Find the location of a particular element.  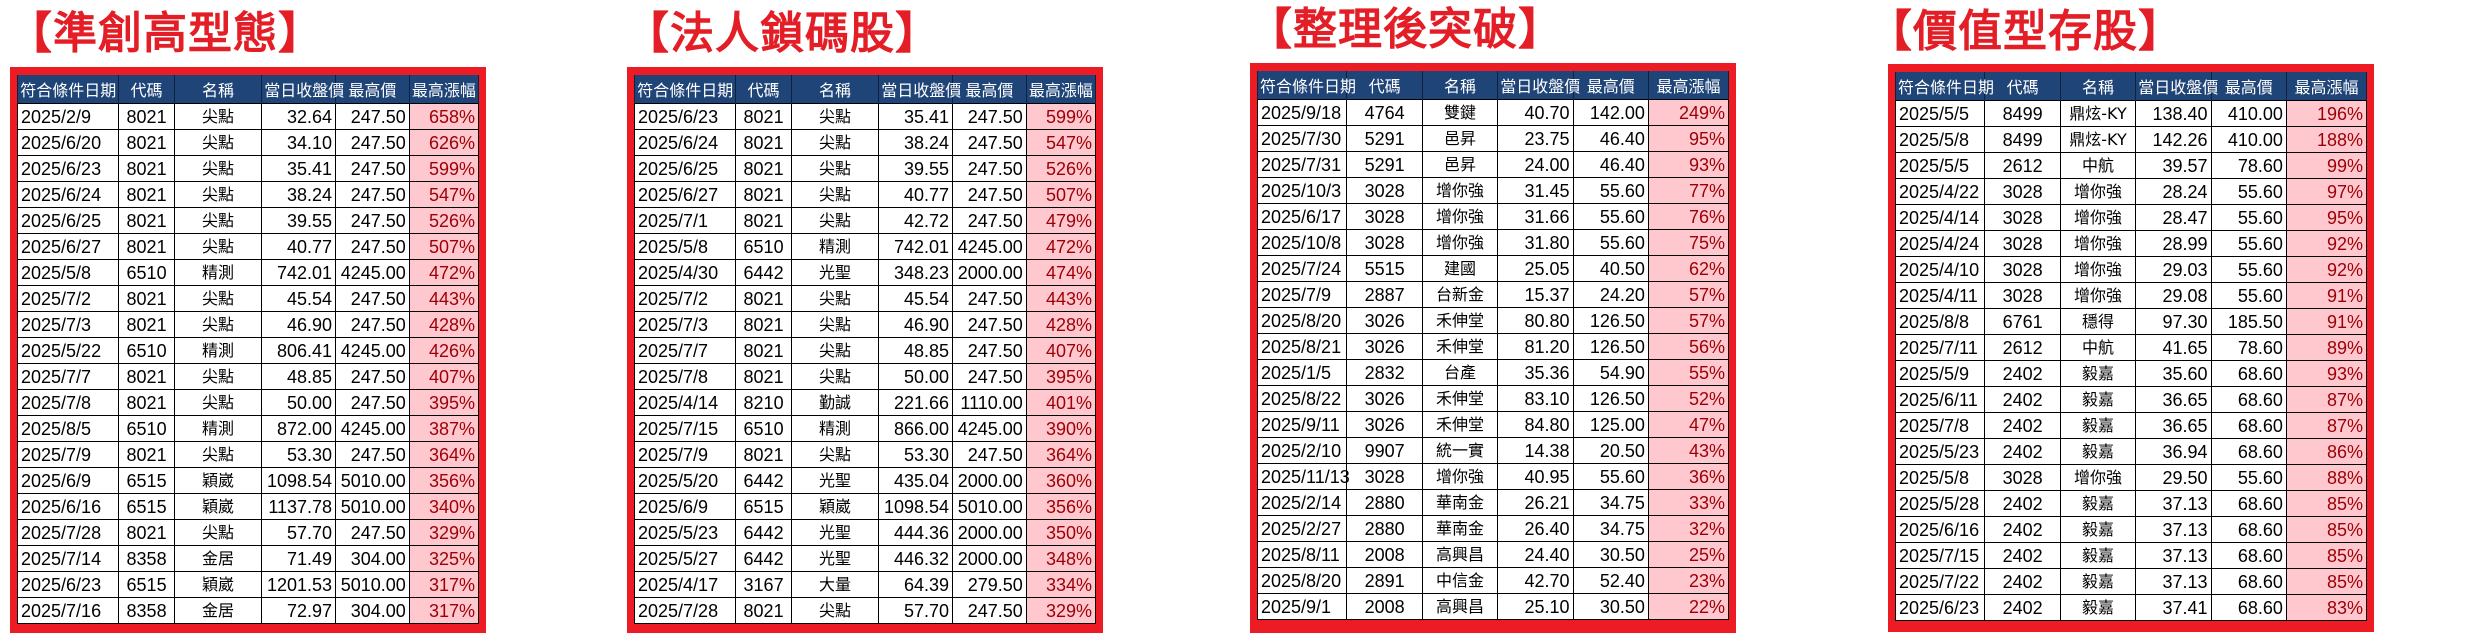

cell-date: 2025/8/11 is located at coordinates (1302, 554).